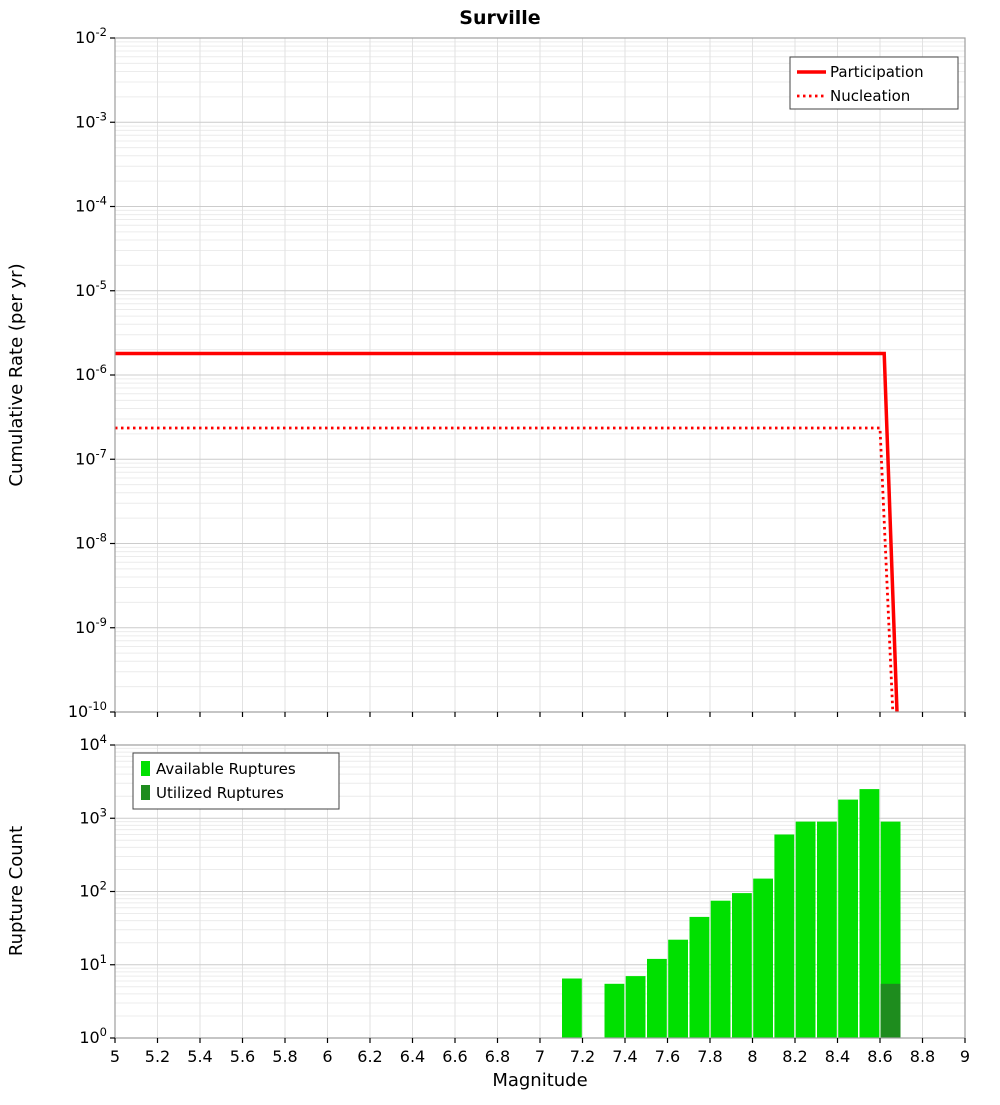 This screenshot has height=1105, width=1000. What do you see at coordinates (93, 1036) in the screenshot?
I see `count-y-tick-label: 10⁰` at bounding box center [93, 1036].